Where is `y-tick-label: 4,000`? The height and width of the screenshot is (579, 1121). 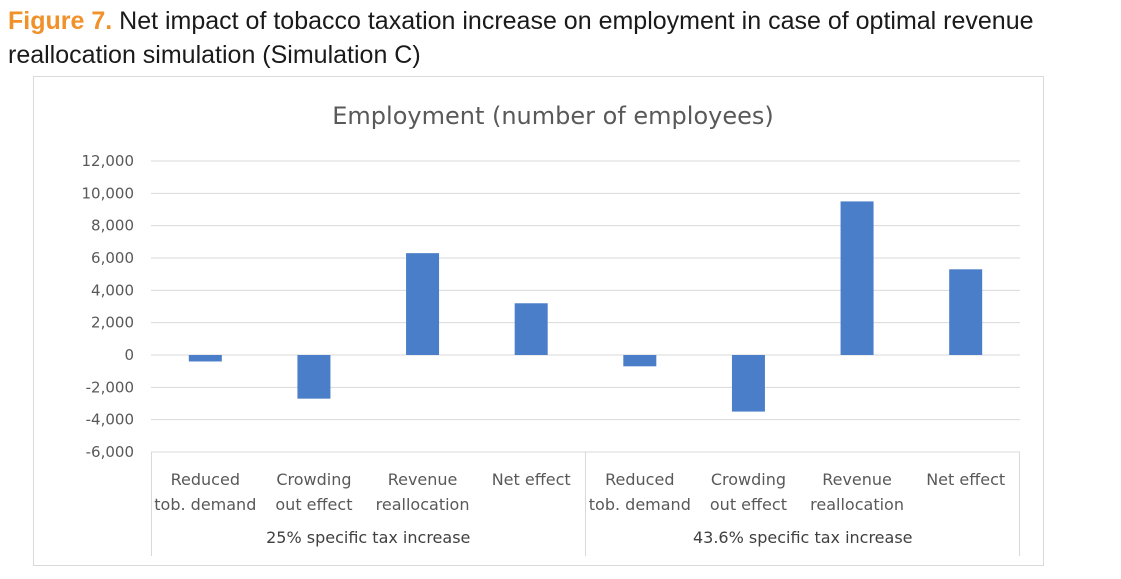 y-tick-label: 4,000 is located at coordinates (112, 290).